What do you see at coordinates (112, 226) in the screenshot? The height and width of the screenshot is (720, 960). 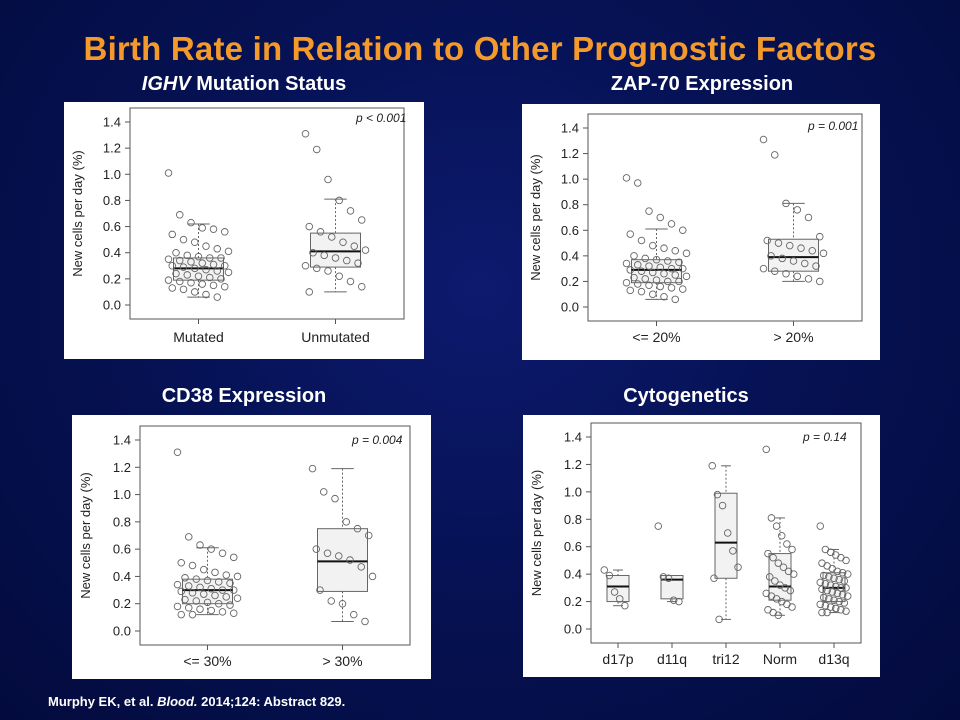 I see `y-tick-label: 0.6` at bounding box center [112, 226].